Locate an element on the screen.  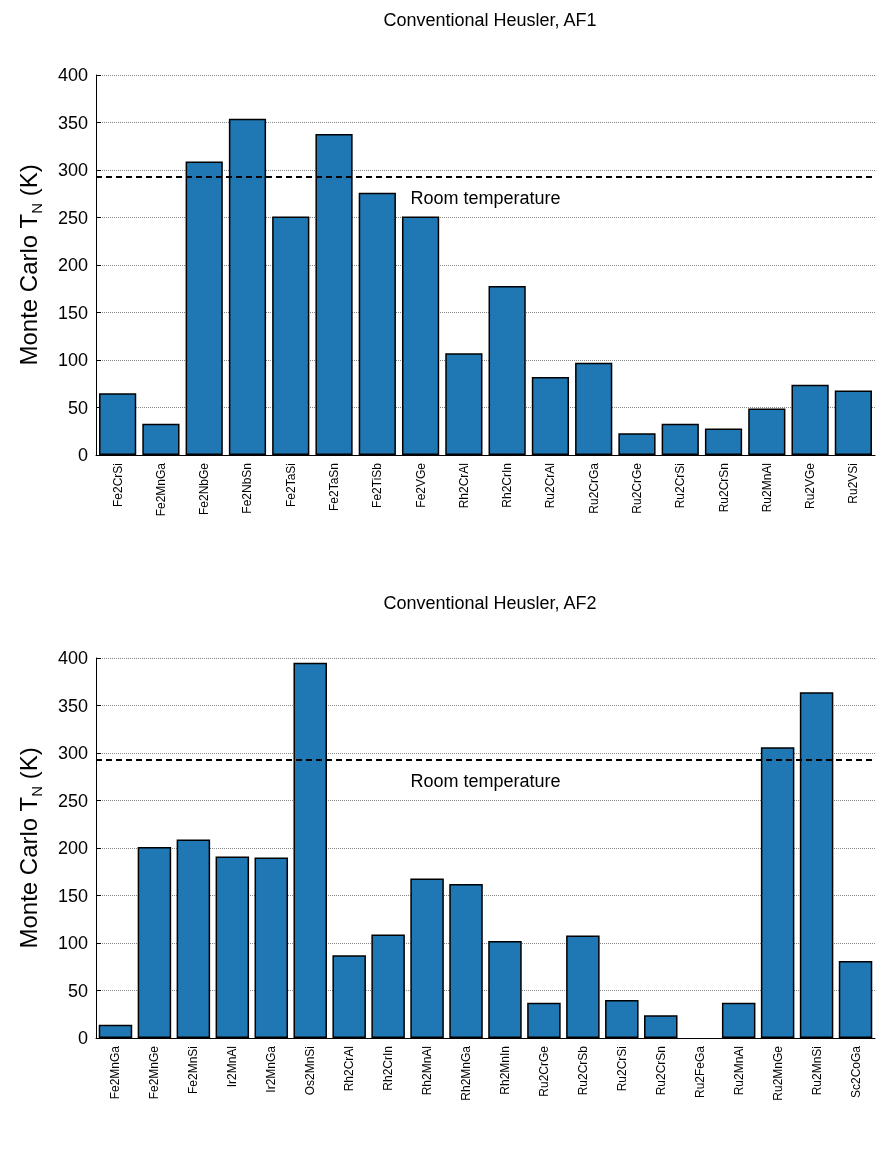
x-tick-label: Rh2MnIn is located at coordinates (504, 1070).